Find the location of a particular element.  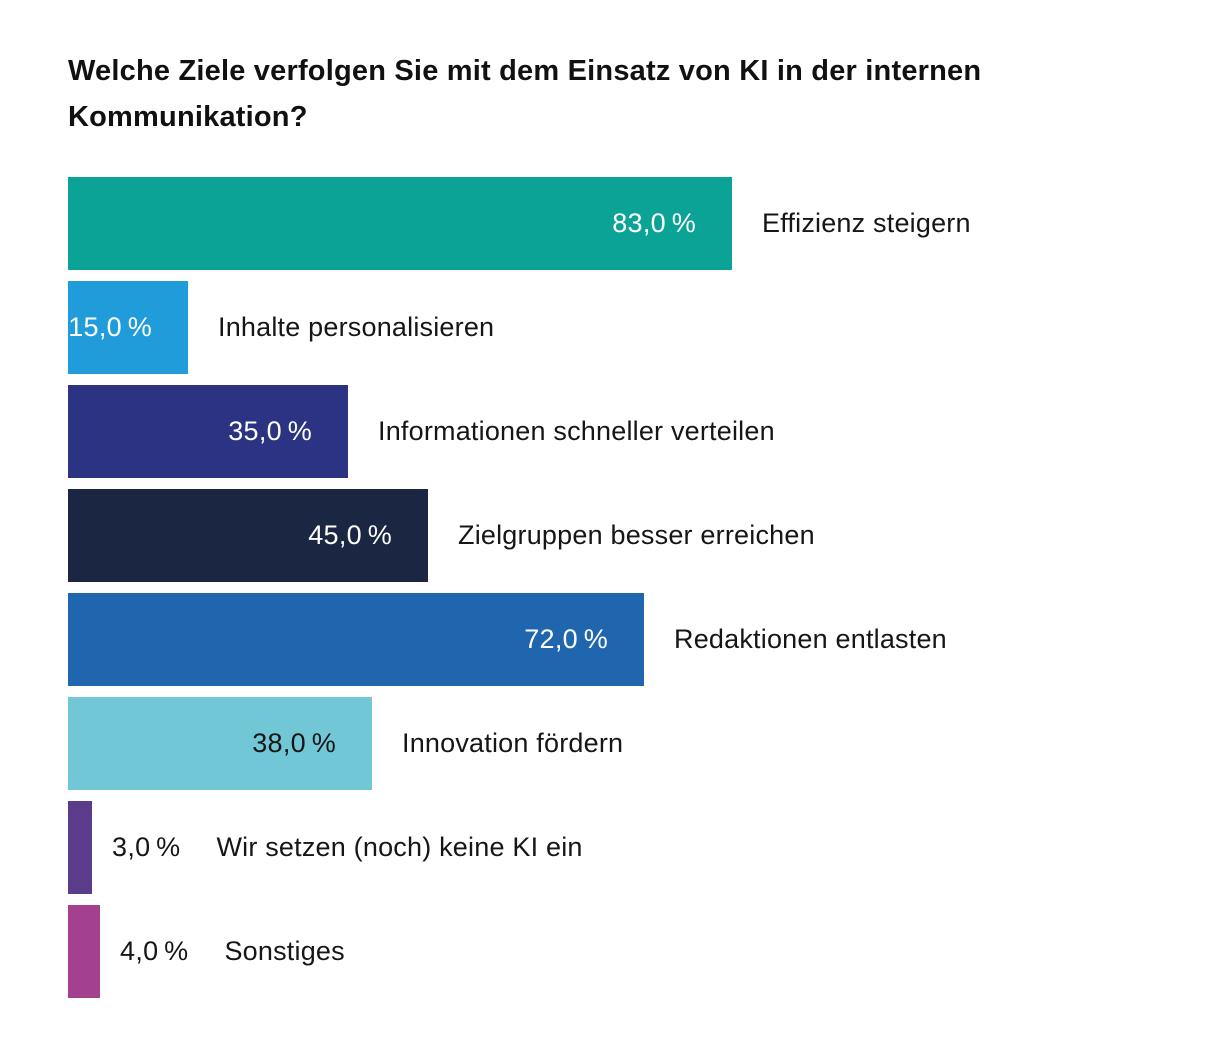

bar-category-label: Zielgruppen besser erreichen is located at coordinates (636, 535).